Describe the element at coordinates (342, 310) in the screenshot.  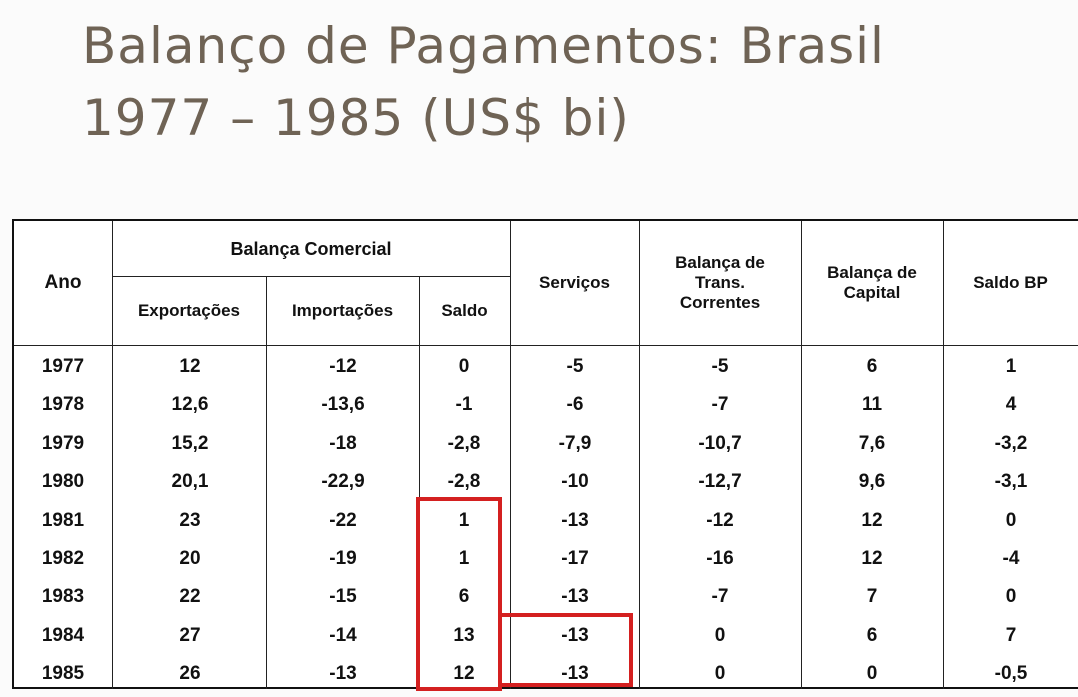
I see `header-importacoes: Importações` at that location.